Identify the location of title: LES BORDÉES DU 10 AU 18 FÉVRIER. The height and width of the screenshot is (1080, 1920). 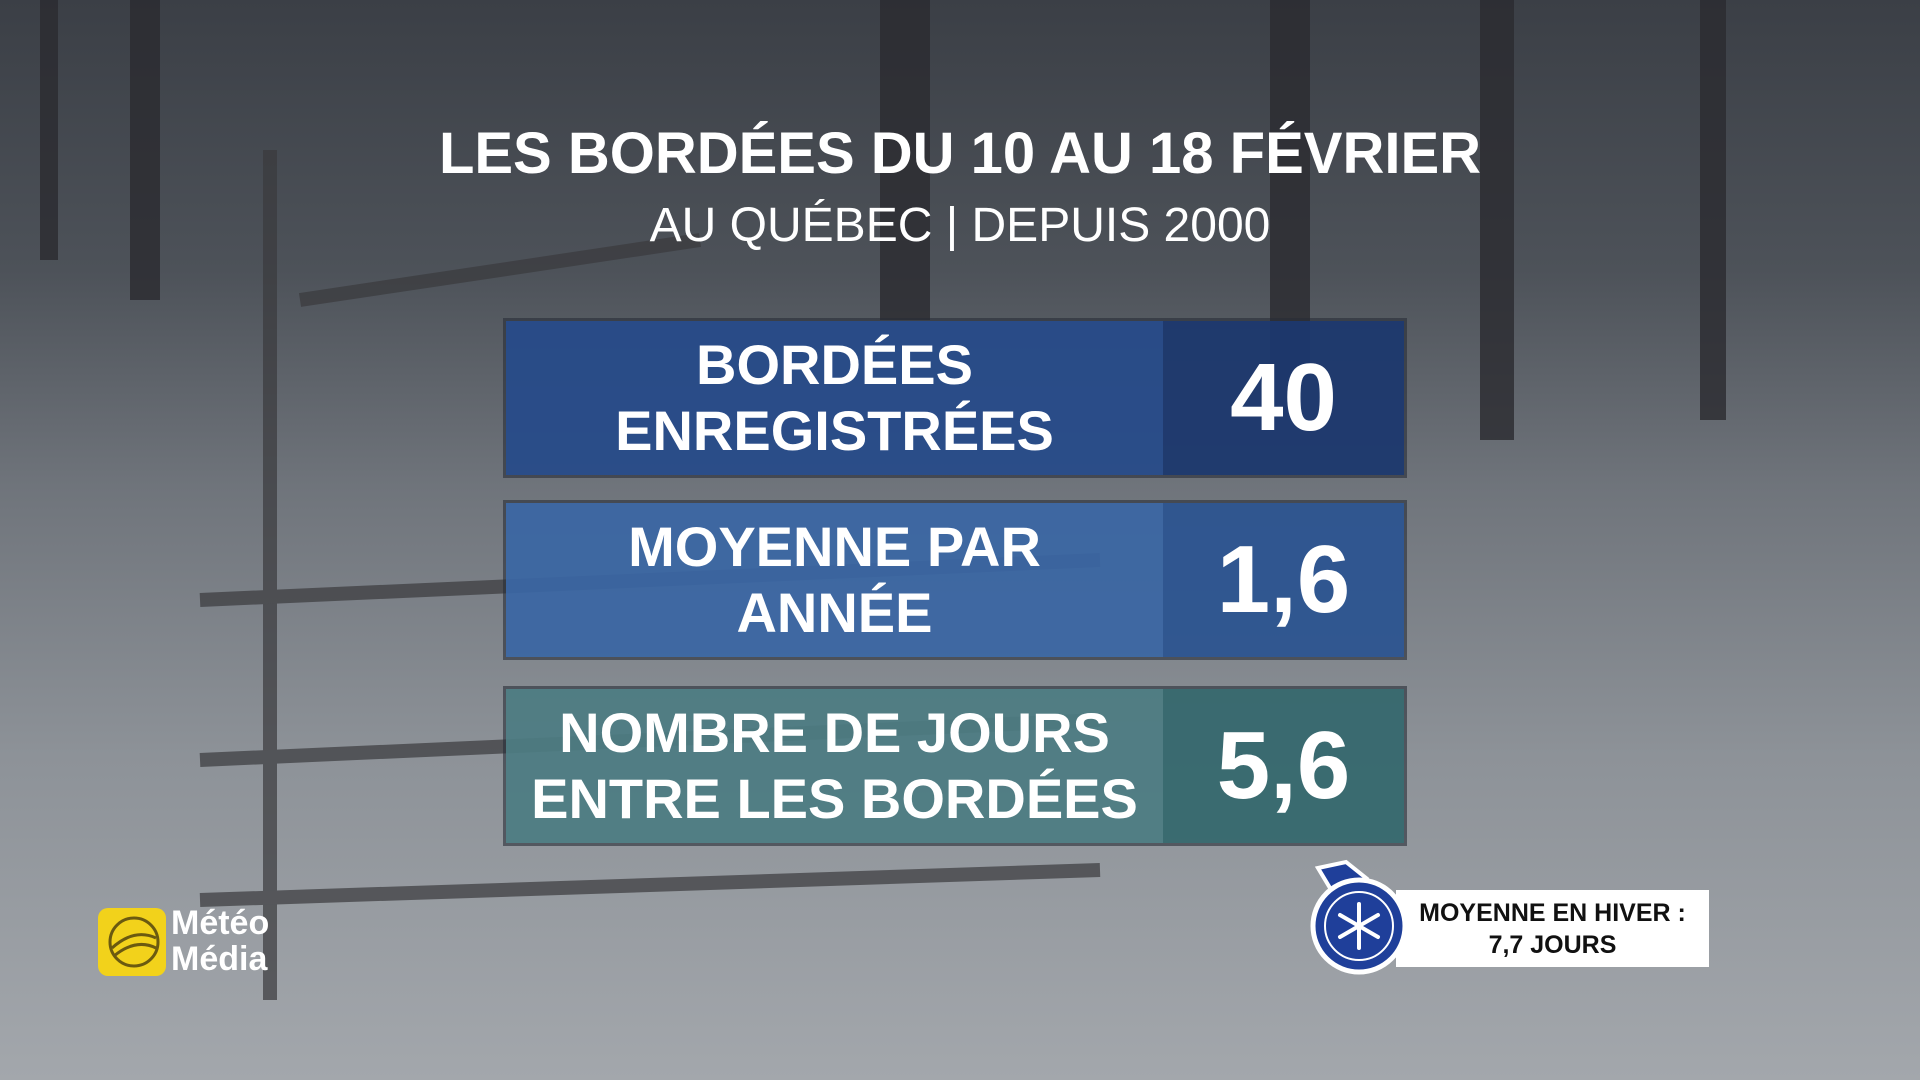
(960, 153).